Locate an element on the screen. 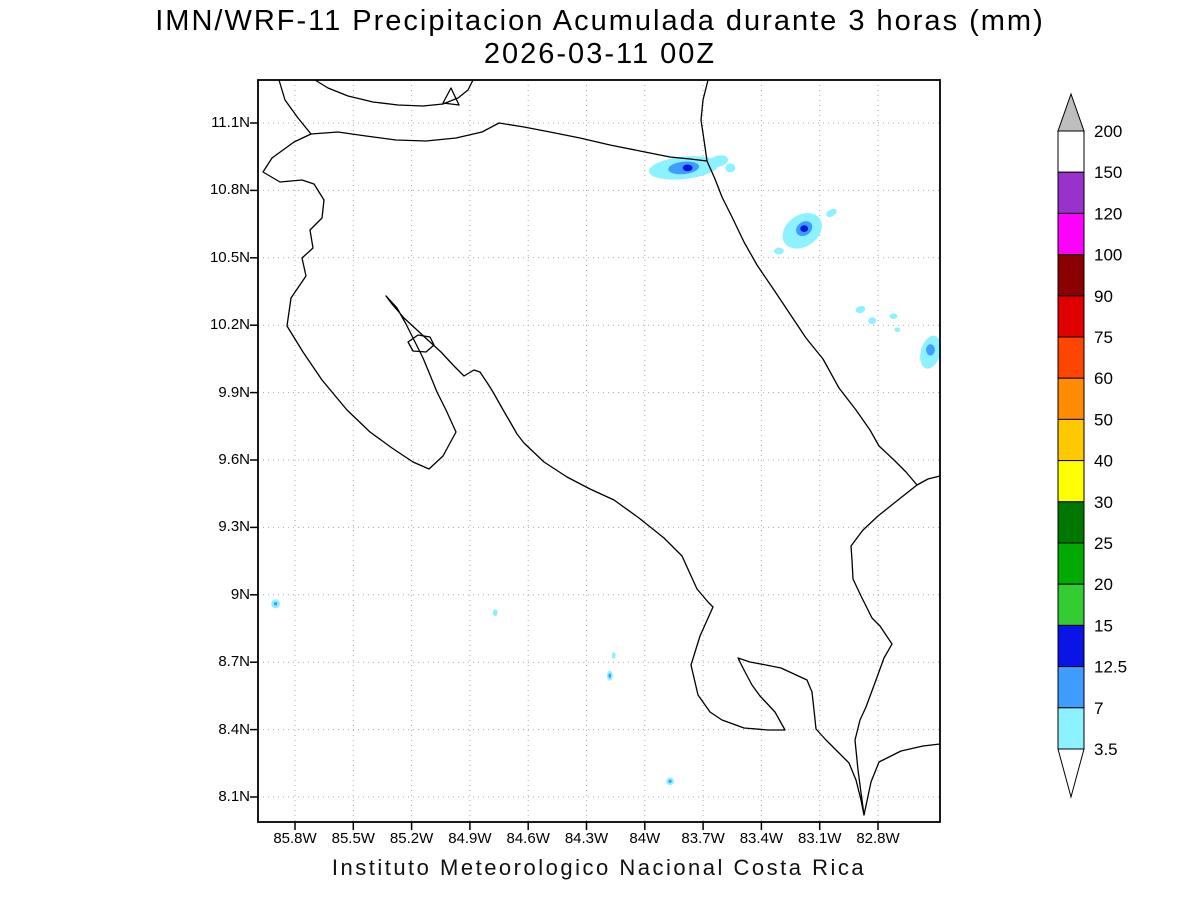 The height and width of the screenshot is (900, 1200). colorbar-tick-label: 15 is located at coordinates (1103, 625).